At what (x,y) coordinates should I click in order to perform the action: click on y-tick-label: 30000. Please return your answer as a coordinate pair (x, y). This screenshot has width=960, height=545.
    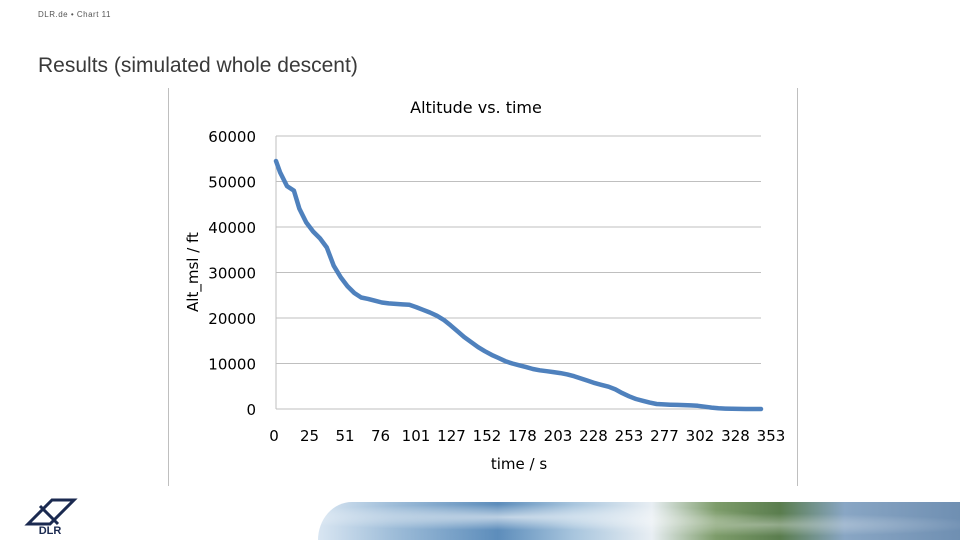
    Looking at the image, I should click on (232, 274).